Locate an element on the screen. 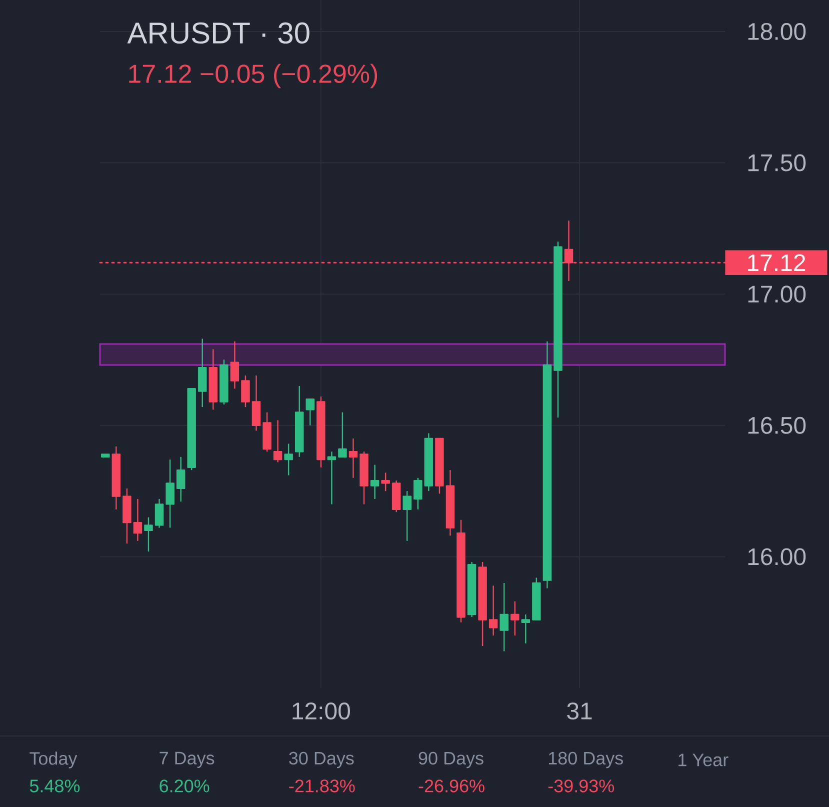 This screenshot has height=807, width=829. text: 1 Year is located at coordinates (703, 760).